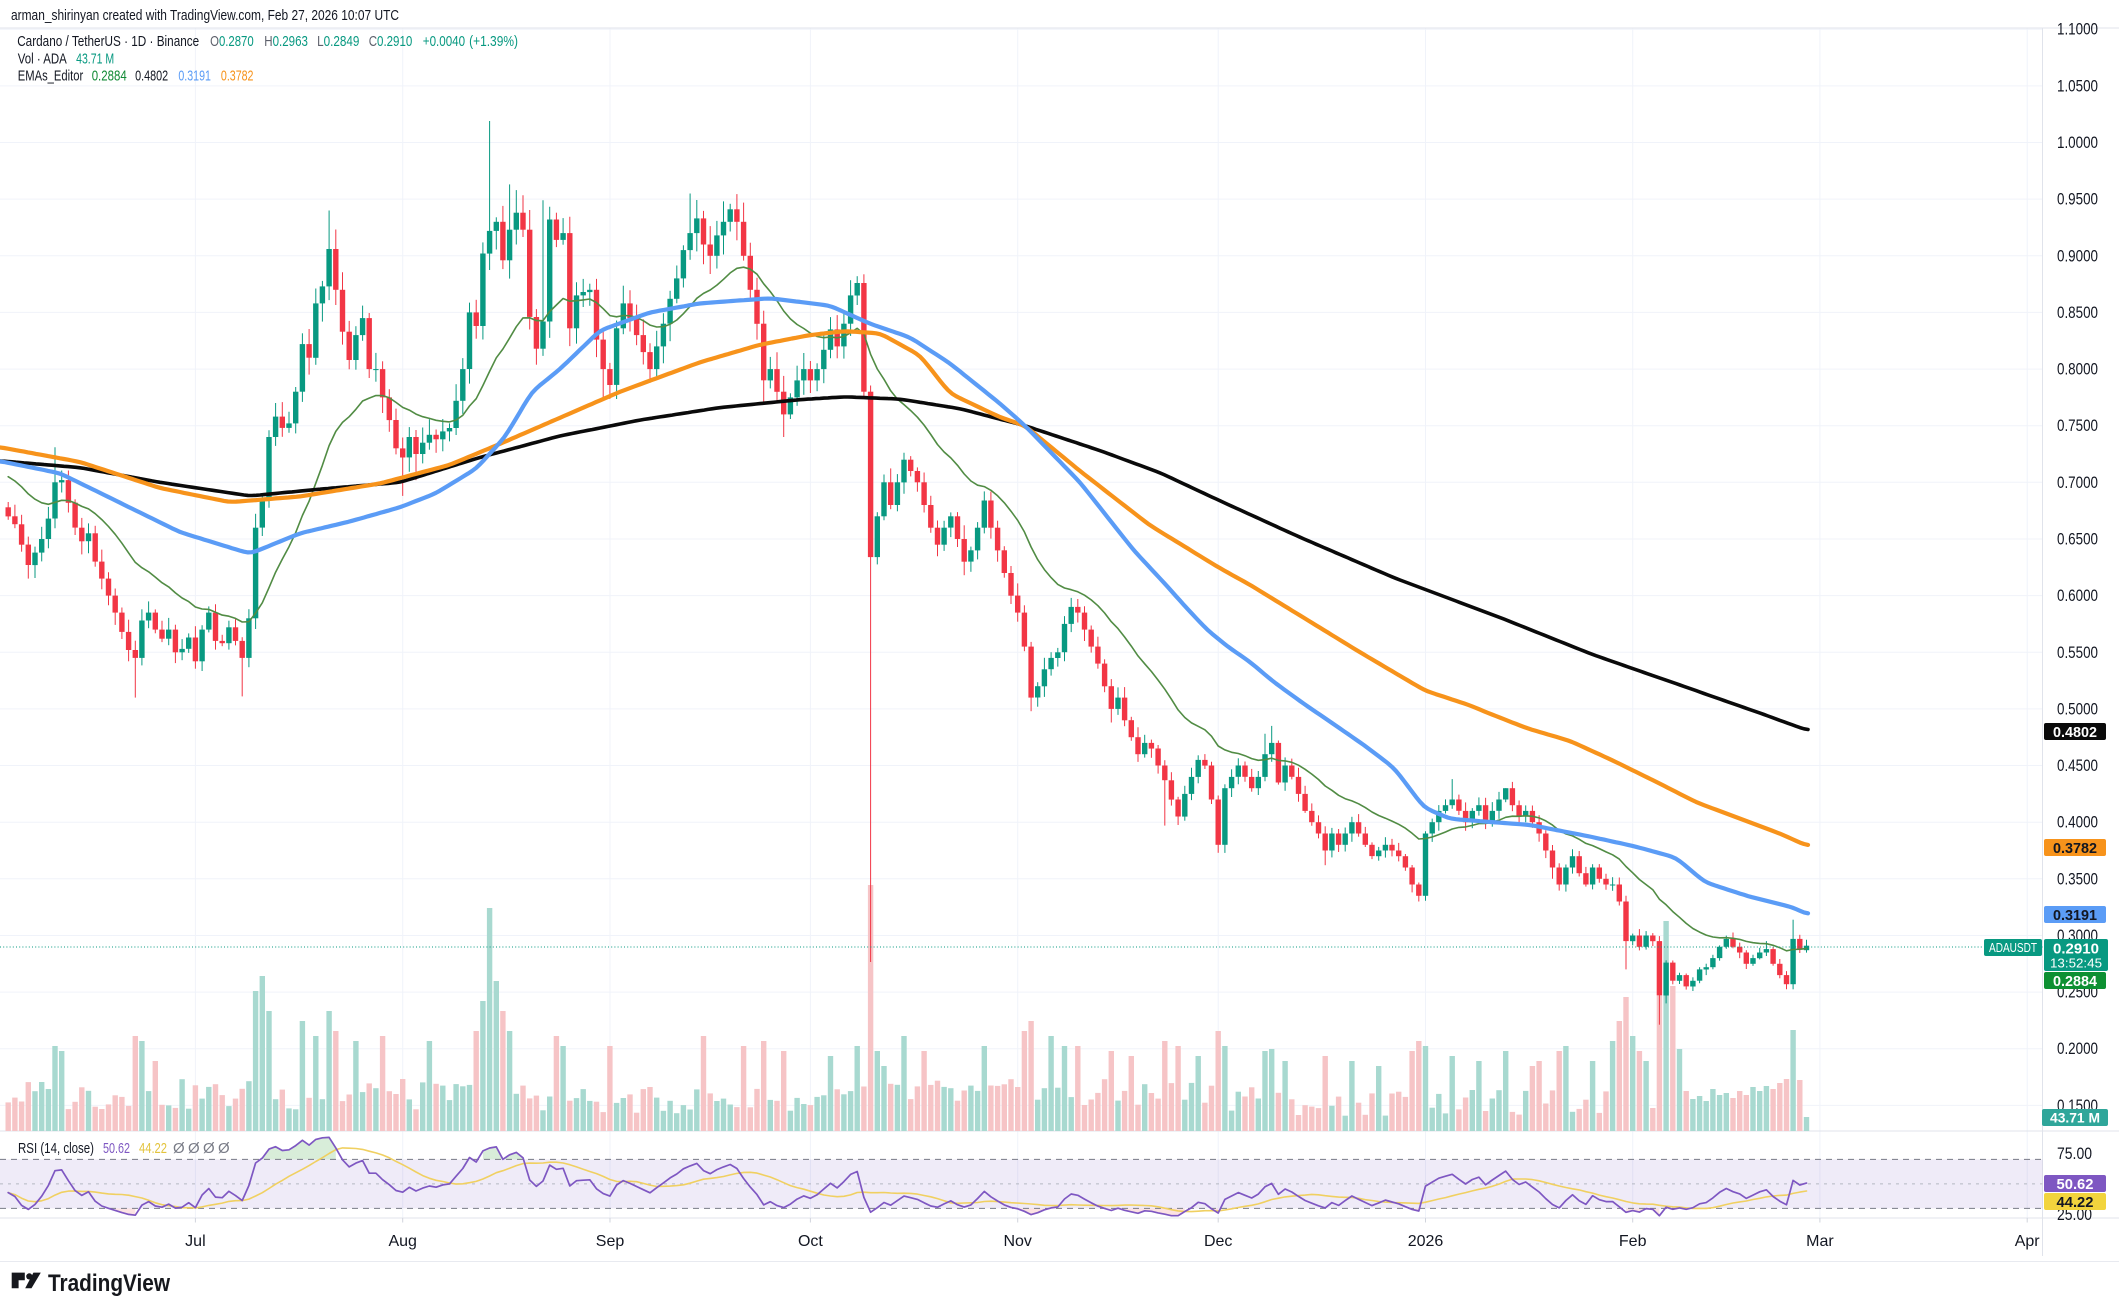  What do you see at coordinates (444, 41) in the screenshot?
I see `svg-text: +0.0040` at bounding box center [444, 41].